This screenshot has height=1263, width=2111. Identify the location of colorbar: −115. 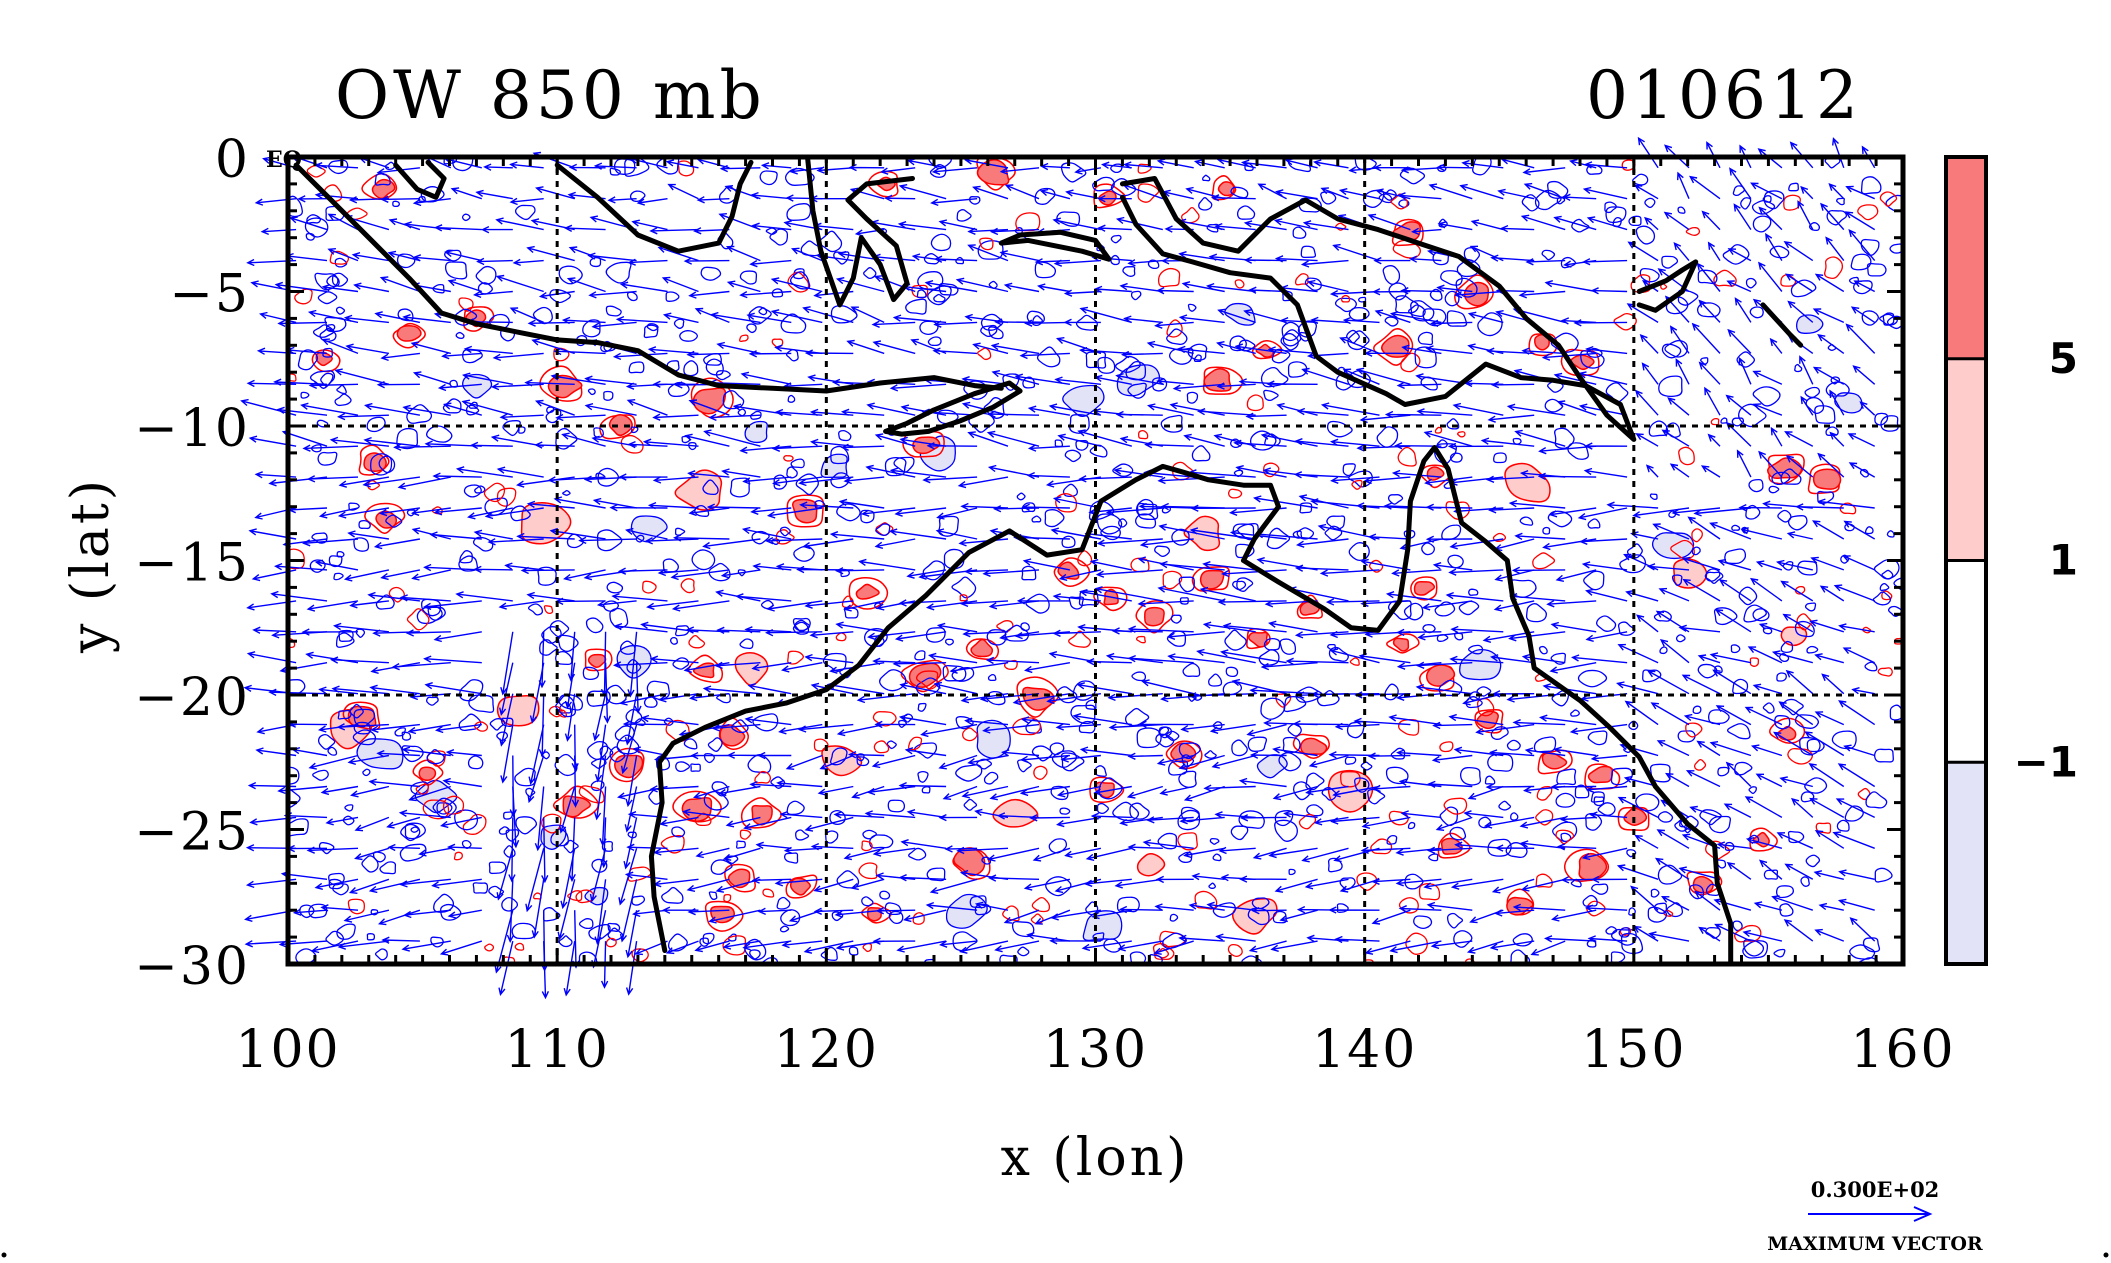
(2011, 560).